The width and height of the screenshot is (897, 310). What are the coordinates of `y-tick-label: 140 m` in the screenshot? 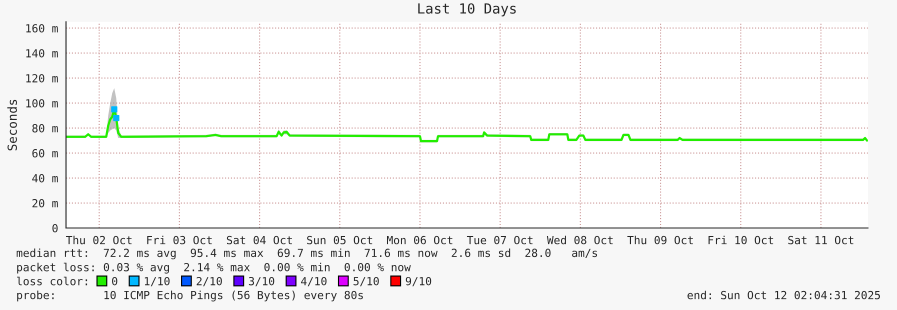 It's located at (42, 53).